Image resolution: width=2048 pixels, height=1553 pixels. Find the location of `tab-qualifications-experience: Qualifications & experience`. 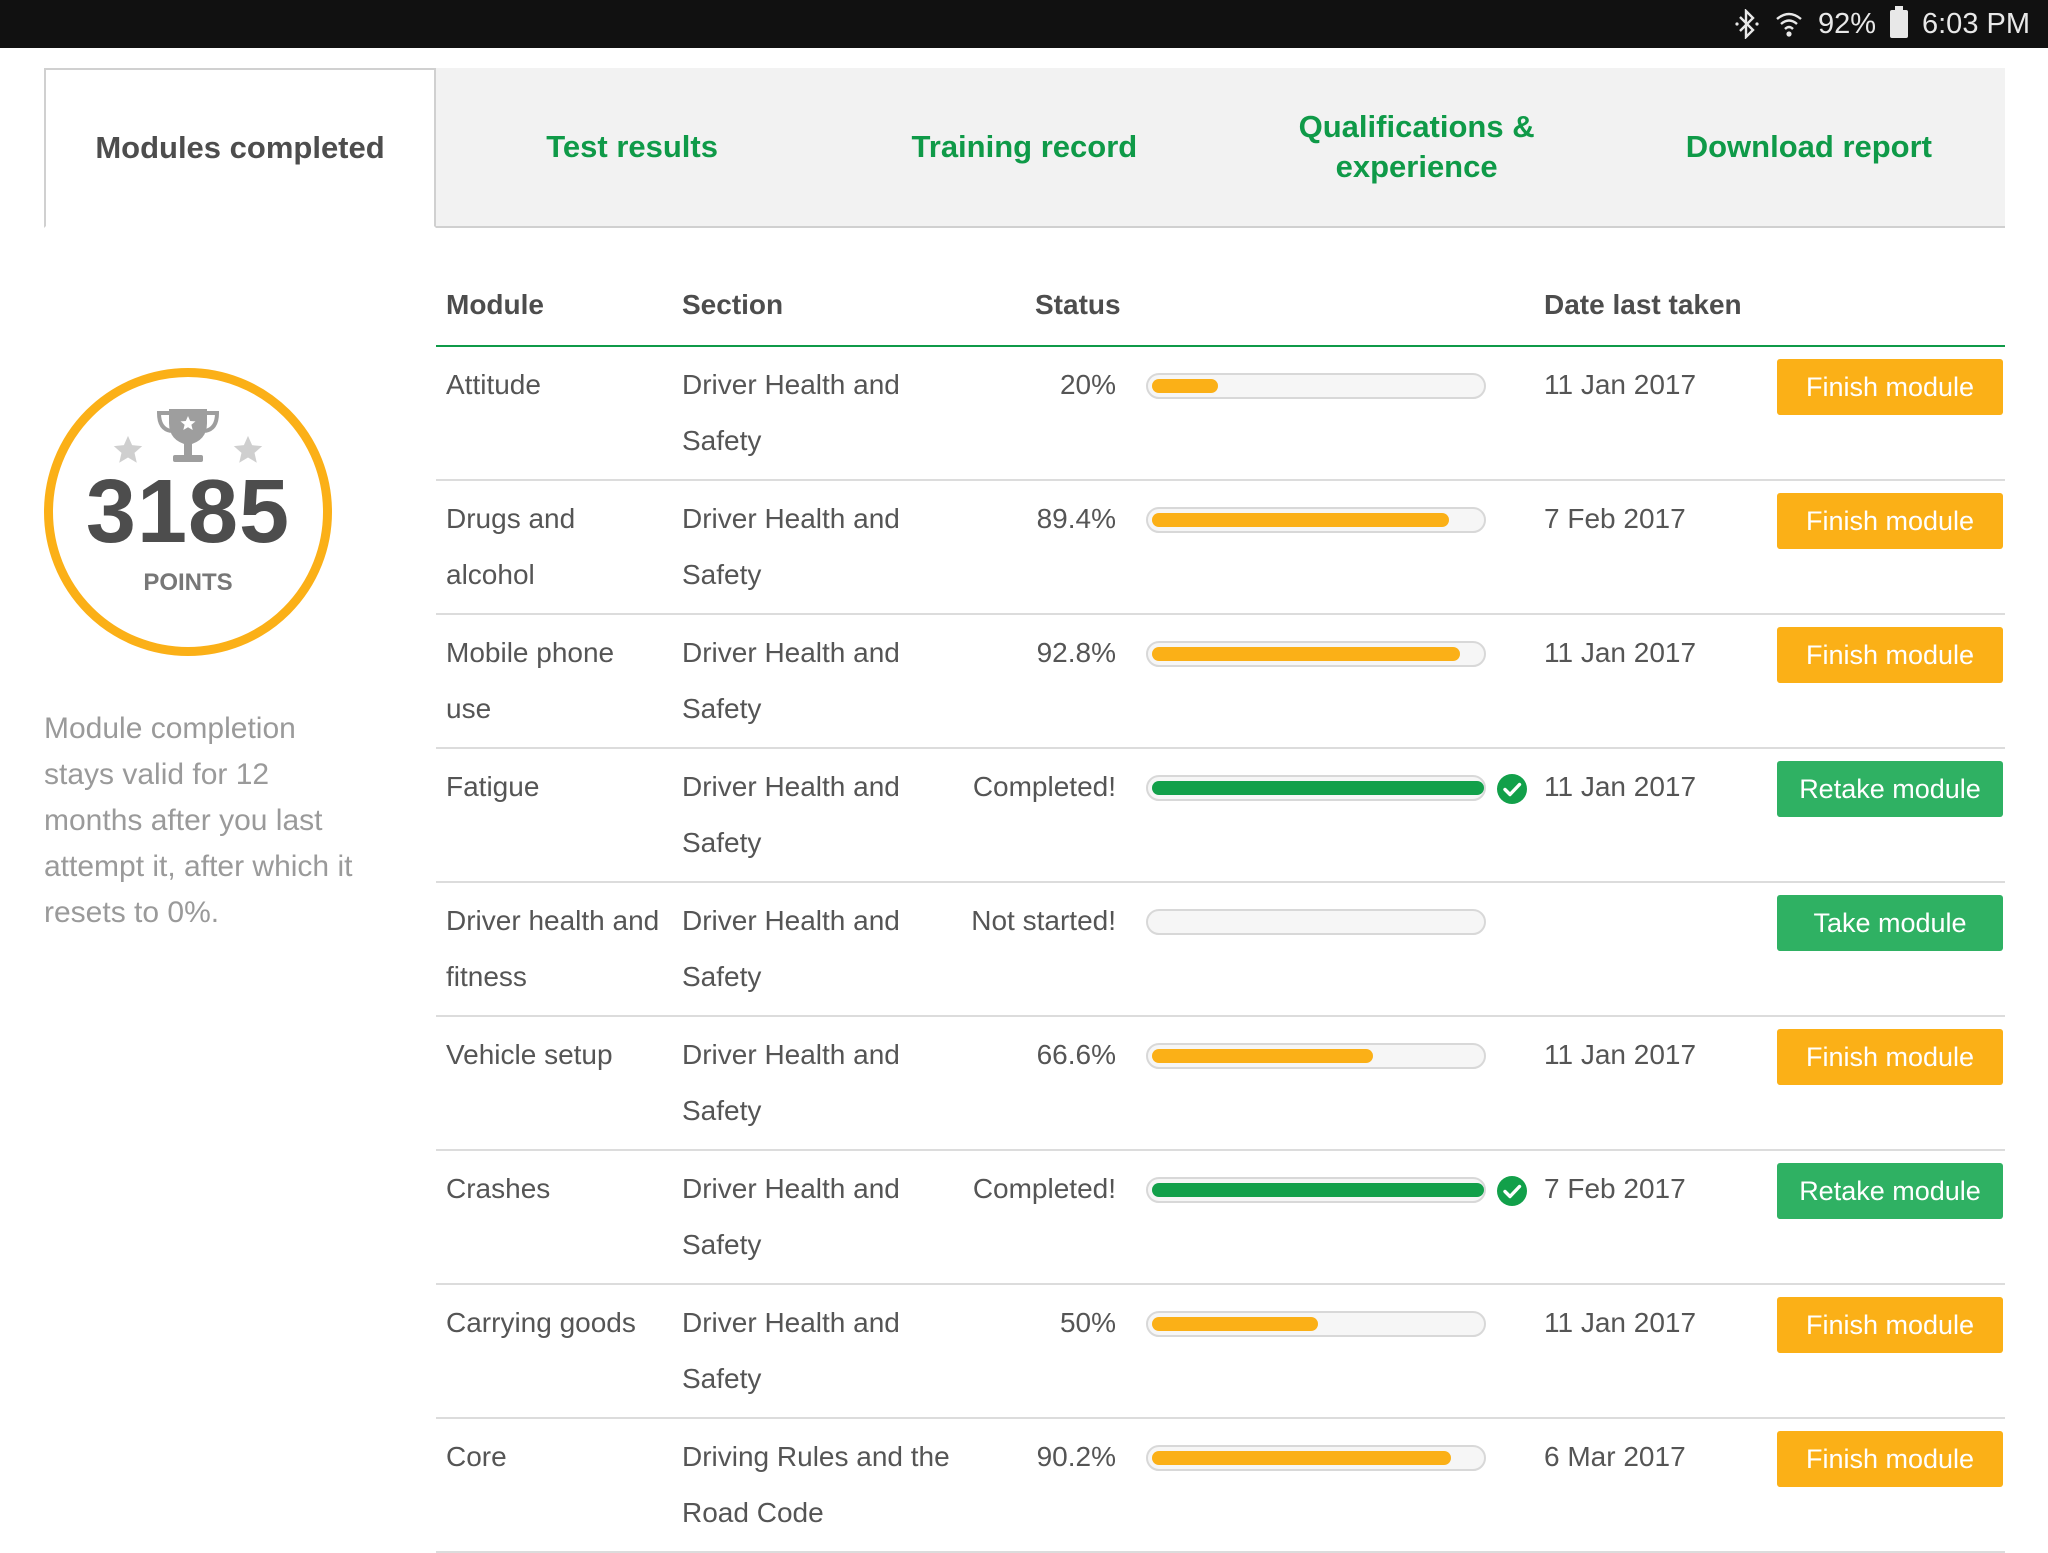

tab-qualifications-experience: Qualifications & experience is located at coordinates (1416, 146).